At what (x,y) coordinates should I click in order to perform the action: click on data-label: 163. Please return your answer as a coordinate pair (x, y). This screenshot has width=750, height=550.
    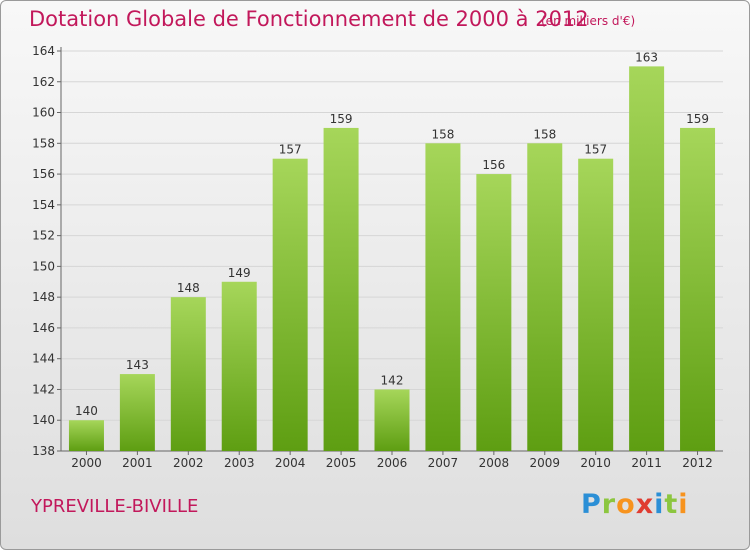
    Looking at the image, I should click on (646, 57).